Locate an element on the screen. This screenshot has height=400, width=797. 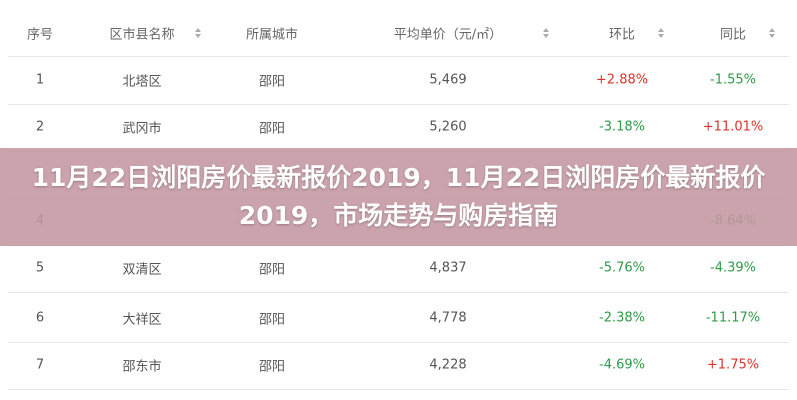
table-cell: 6 is located at coordinates (40, 318).